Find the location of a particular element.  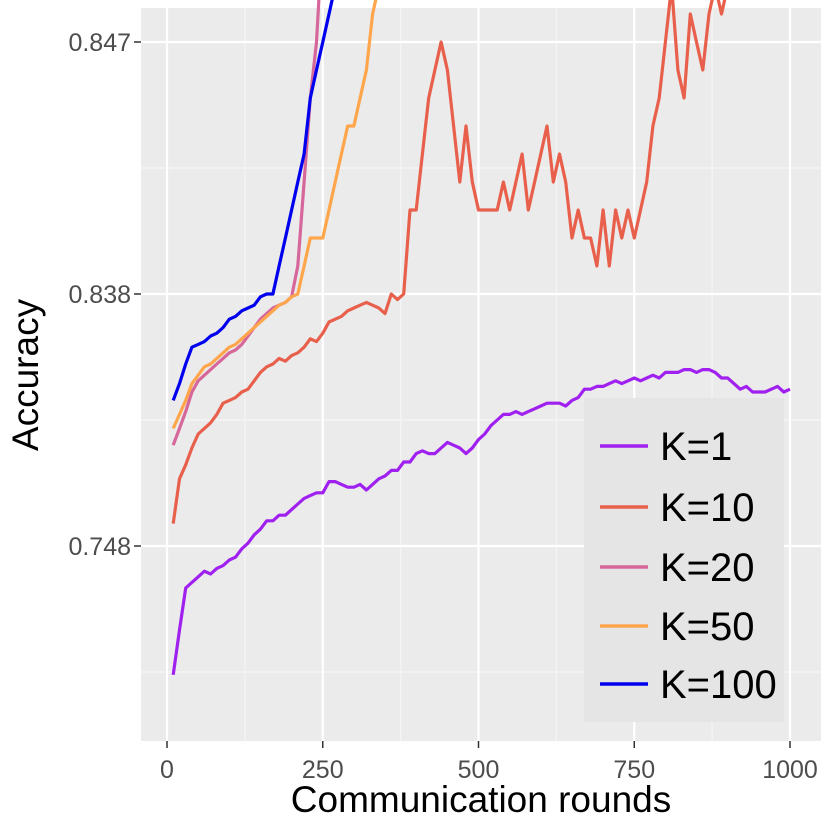

legend: K=1 K=10 K=20 K=50 K=100 is located at coordinates (684, 560).